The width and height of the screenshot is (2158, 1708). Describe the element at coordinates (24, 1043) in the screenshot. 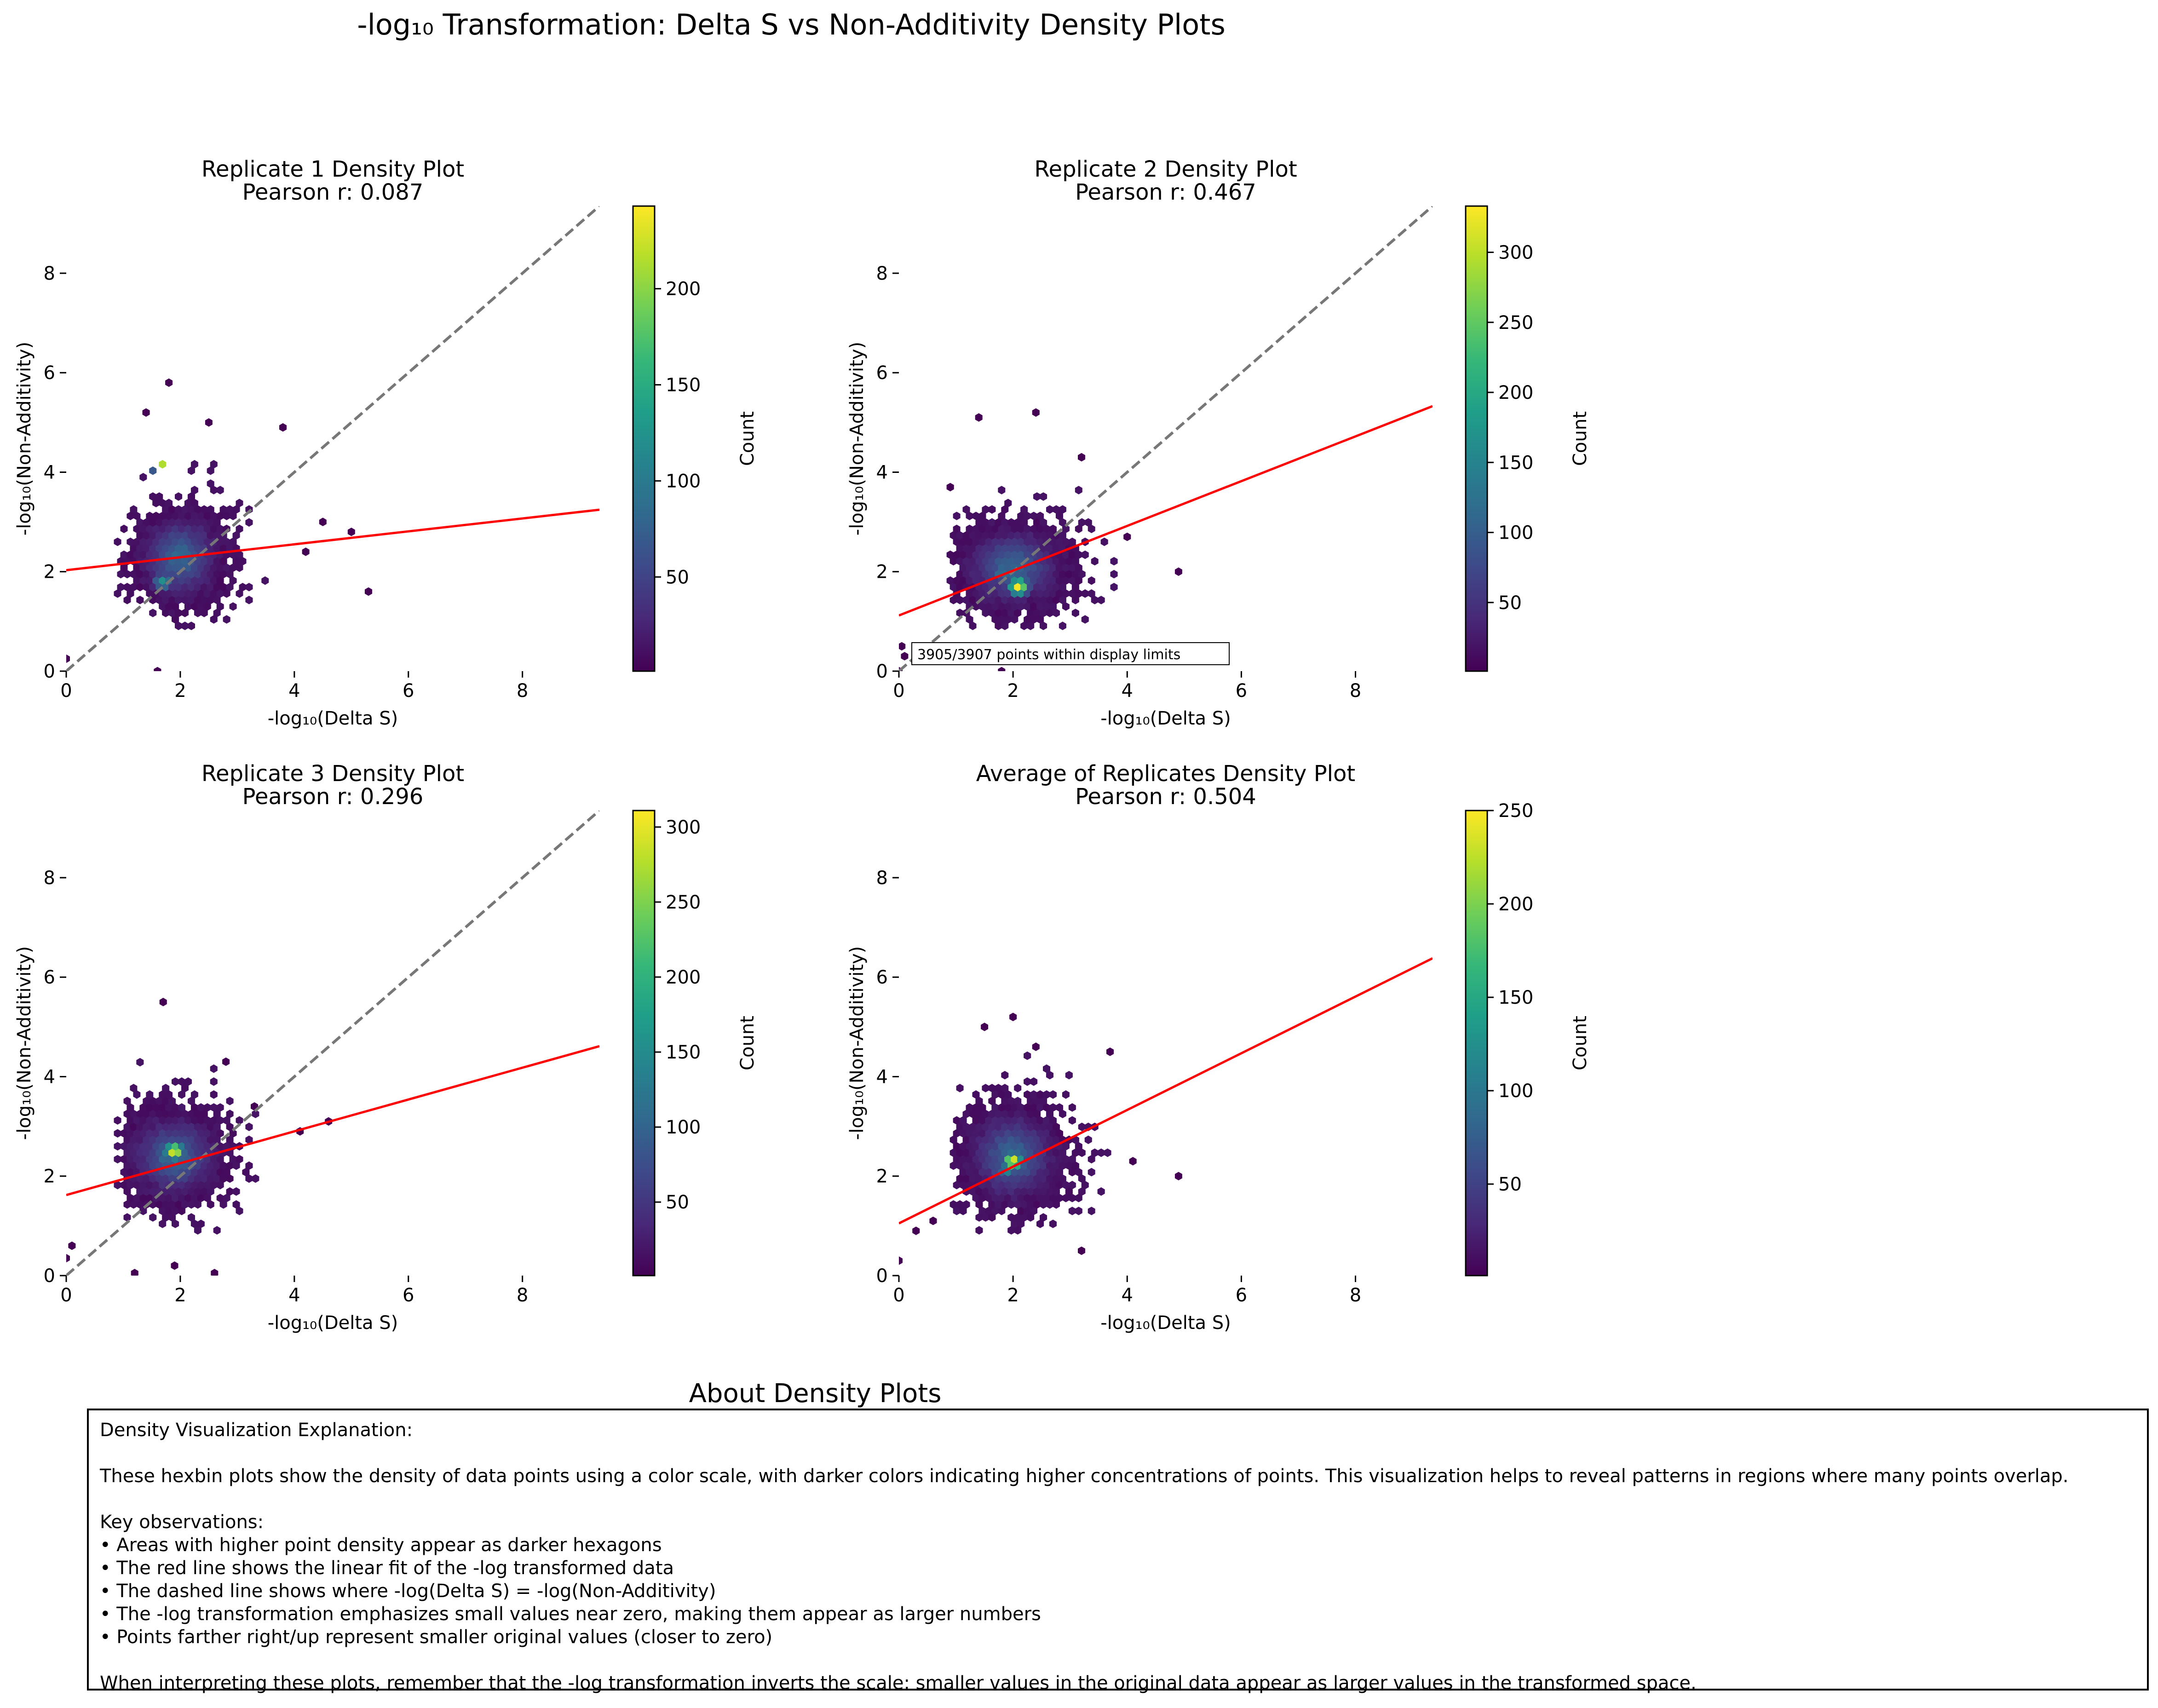

I see `y-axis-label: -log₁₀(Non-Additivity)` at that location.